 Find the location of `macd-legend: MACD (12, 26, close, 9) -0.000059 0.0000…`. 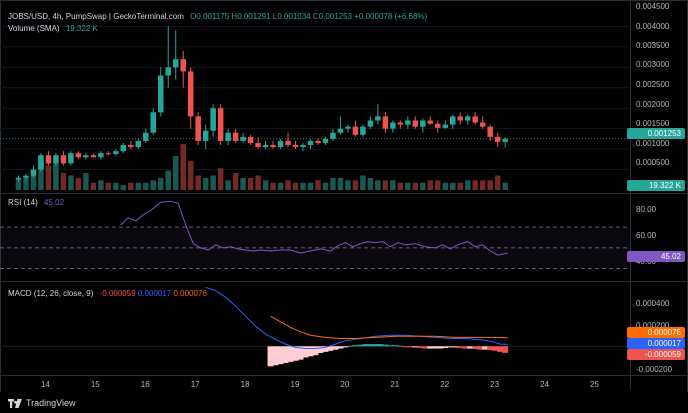

macd-legend: MACD (12, 26, close, 9) -0.000059 0.0000… is located at coordinates (107, 294).